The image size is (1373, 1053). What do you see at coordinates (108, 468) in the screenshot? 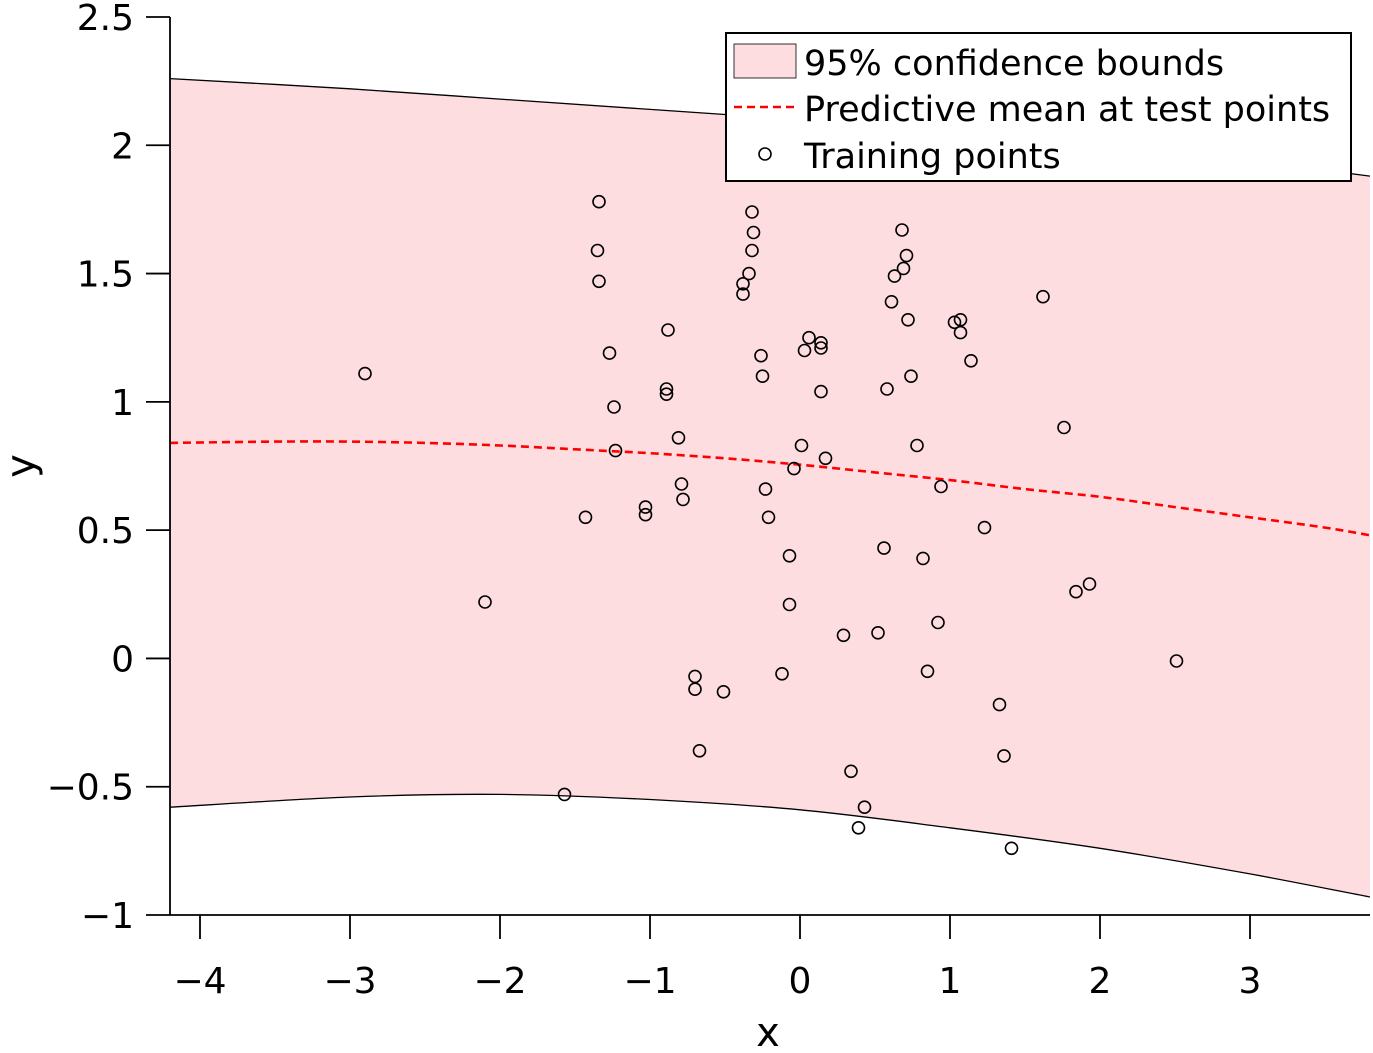
I see `y-axis-ticks: −1 −0.5 0 0.5 1 1.5 2 2.5` at bounding box center [108, 468].